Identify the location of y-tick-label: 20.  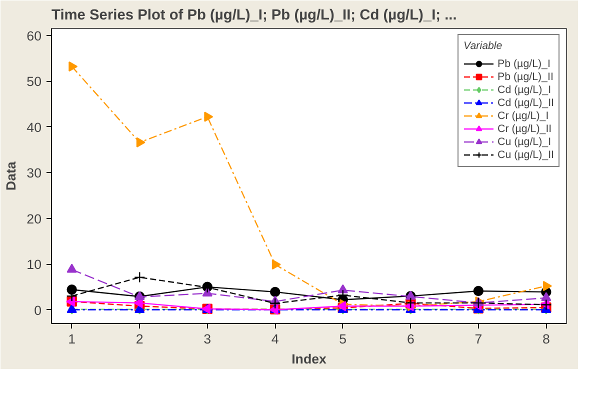
(34, 218).